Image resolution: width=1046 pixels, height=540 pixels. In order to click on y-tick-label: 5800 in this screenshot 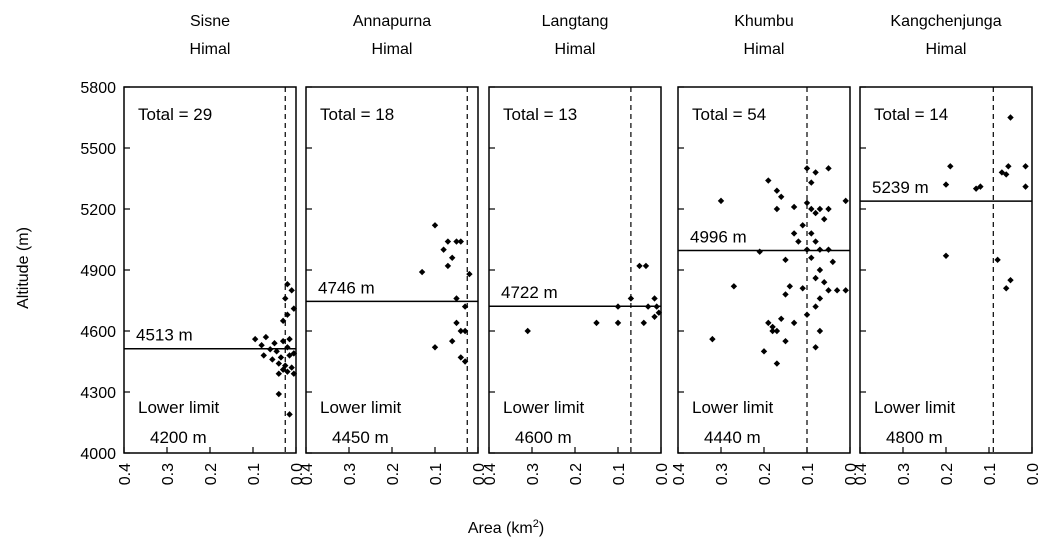, I will do `click(98, 88)`.